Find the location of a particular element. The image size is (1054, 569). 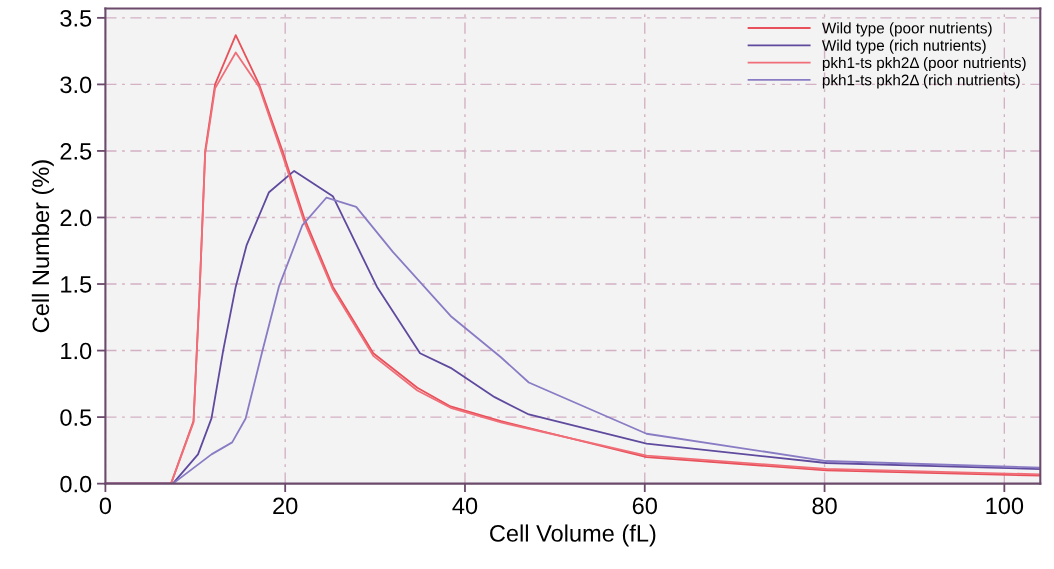

x-tick-label: 100 is located at coordinates (1005, 506).